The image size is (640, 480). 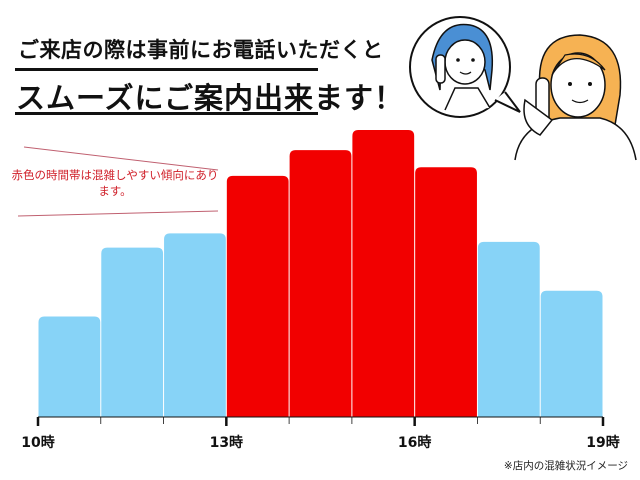 What do you see at coordinates (575, 97) in the screenshot?
I see `customer-illustration` at bounding box center [575, 97].